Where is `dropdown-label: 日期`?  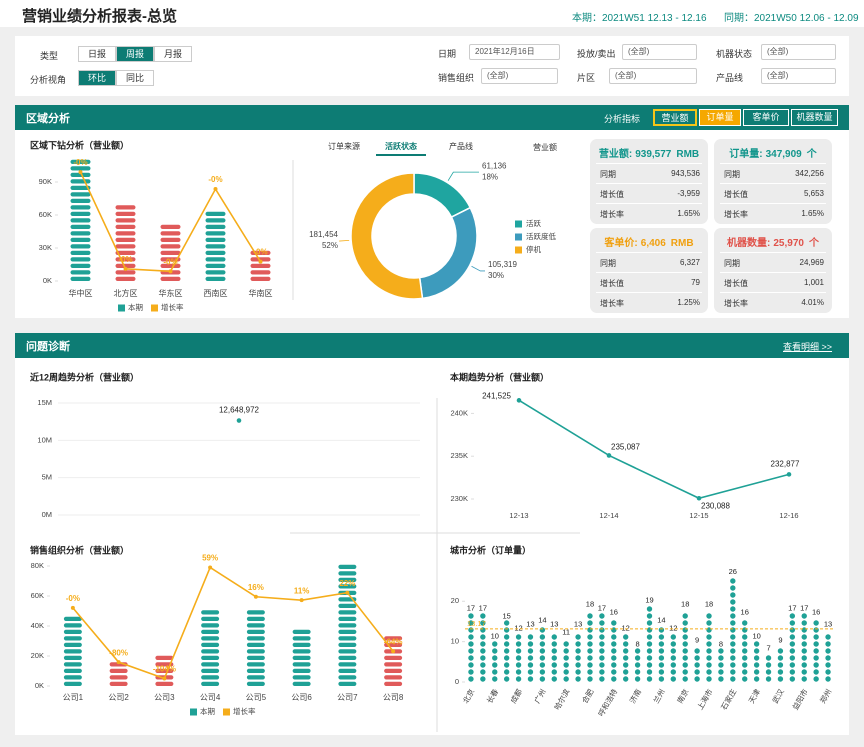 dropdown-label: 日期 is located at coordinates (447, 54).